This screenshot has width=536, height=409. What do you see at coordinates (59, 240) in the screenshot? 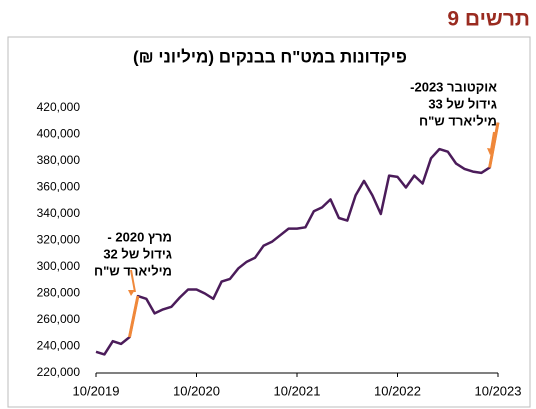
I see `y-tick-label: 320,000` at bounding box center [59, 240].